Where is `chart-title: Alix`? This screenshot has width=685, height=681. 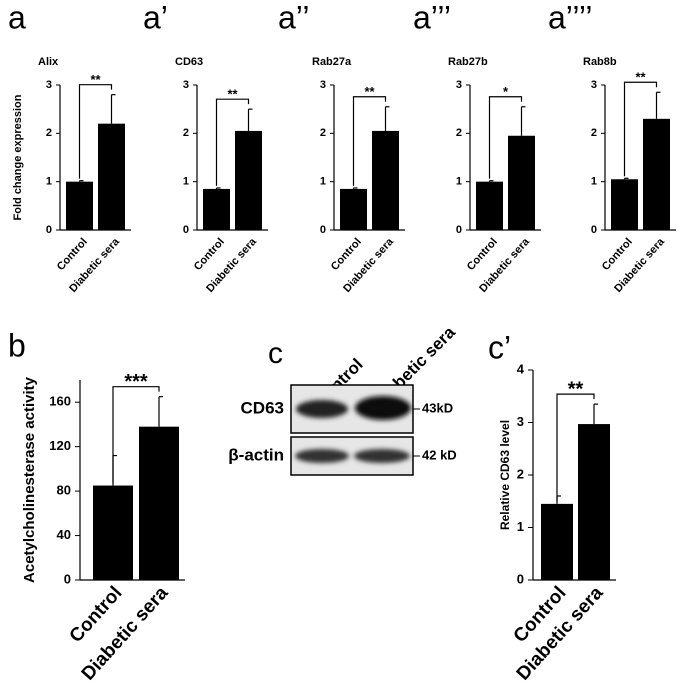 chart-title: Alix is located at coordinates (48, 62).